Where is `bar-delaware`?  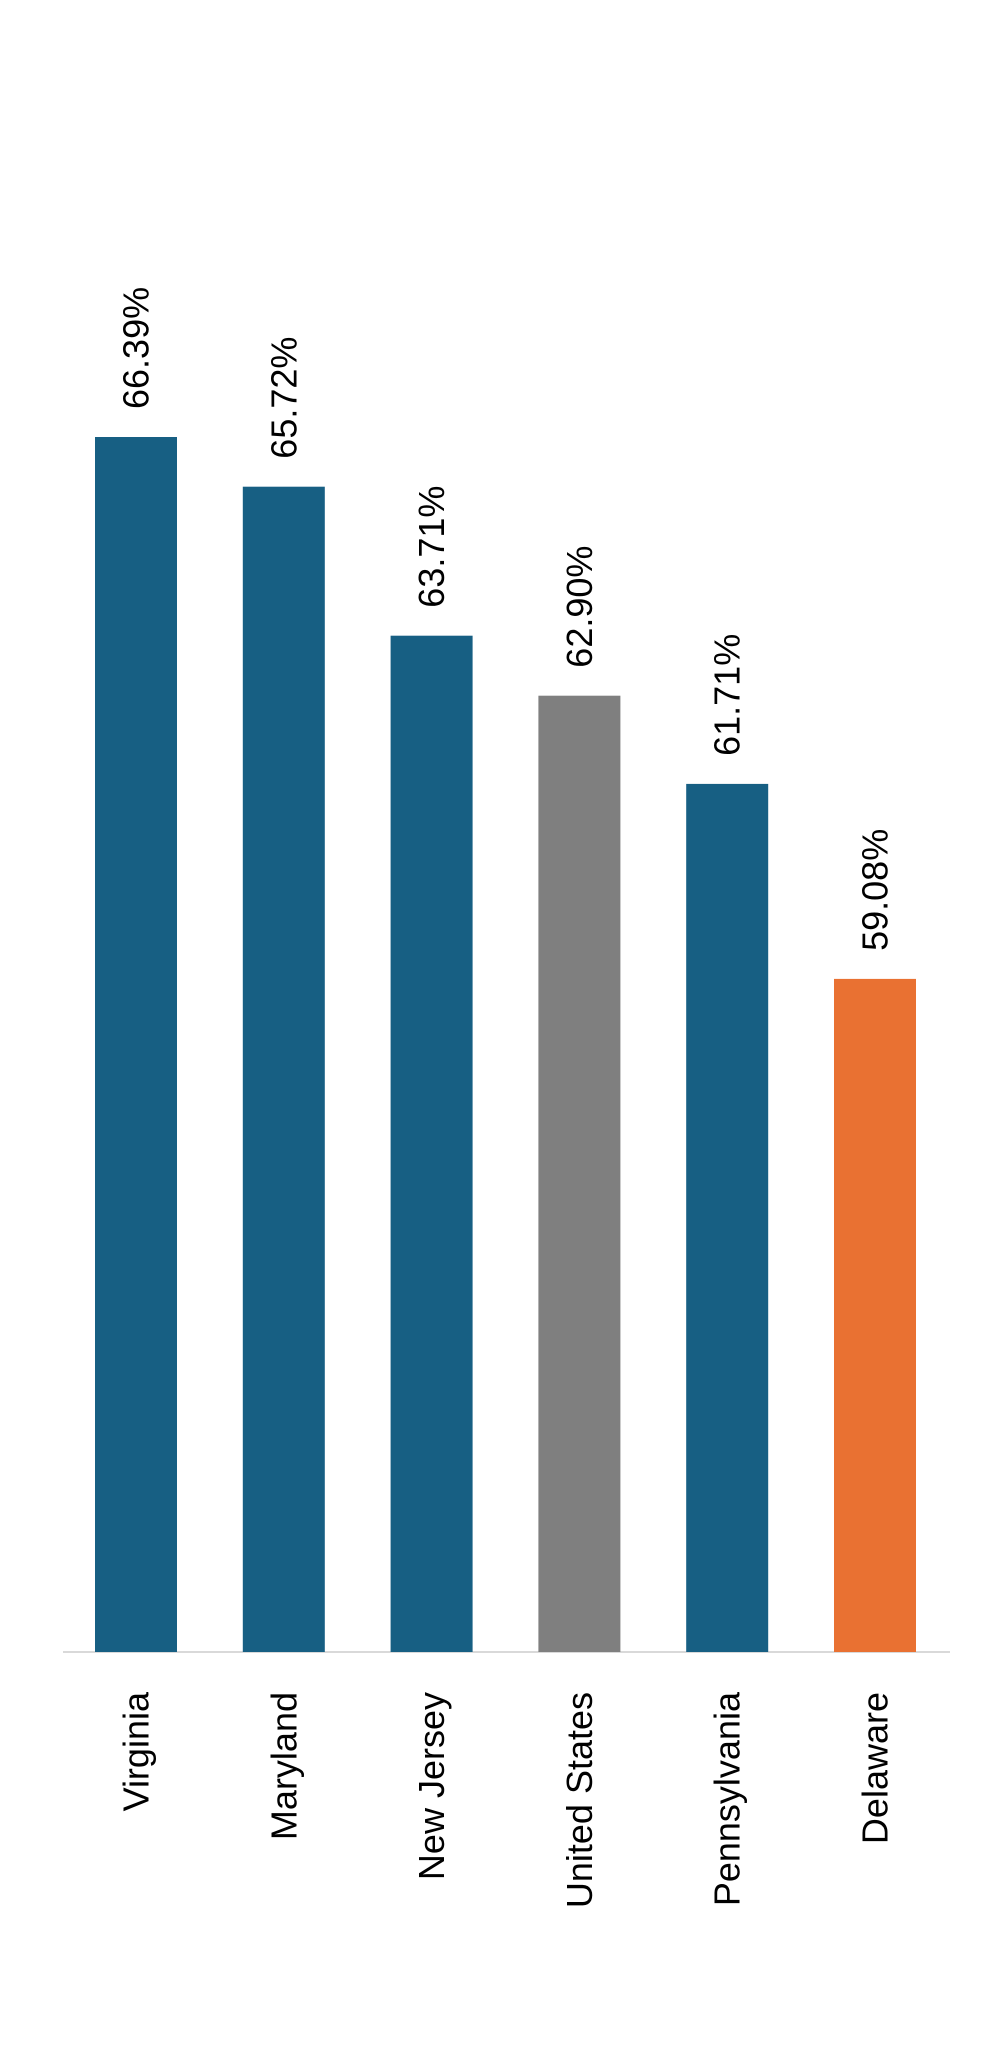 bar-delaware is located at coordinates (875, 1315).